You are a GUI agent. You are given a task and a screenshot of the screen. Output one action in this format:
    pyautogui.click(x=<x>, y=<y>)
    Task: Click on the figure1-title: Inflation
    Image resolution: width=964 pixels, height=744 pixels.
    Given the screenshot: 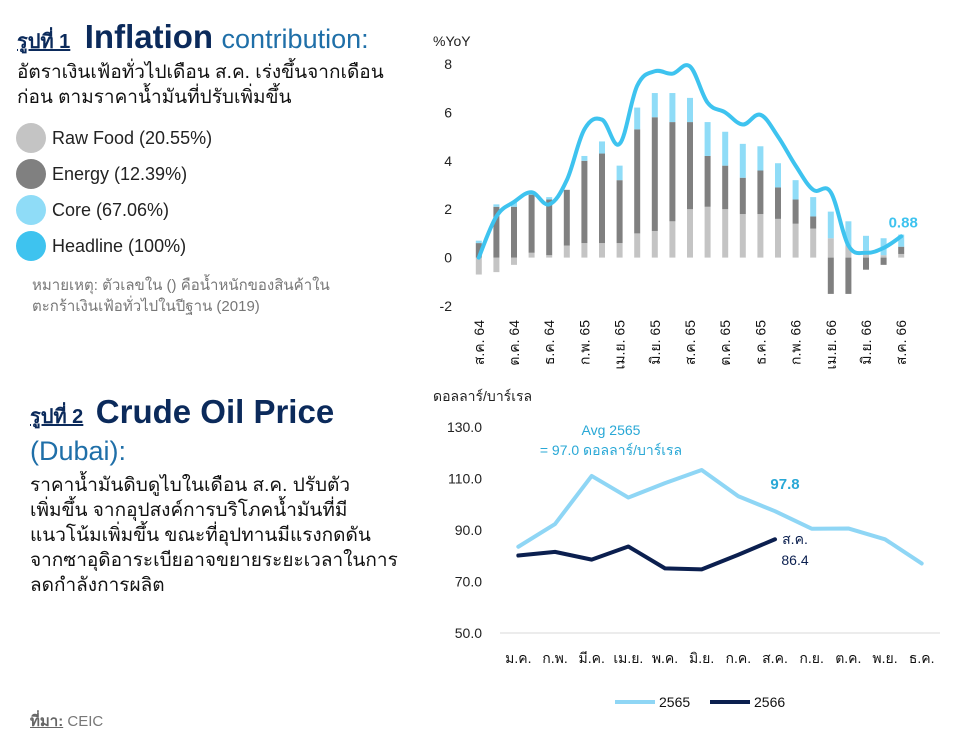 What is the action you would take?
    pyautogui.click(x=149, y=36)
    